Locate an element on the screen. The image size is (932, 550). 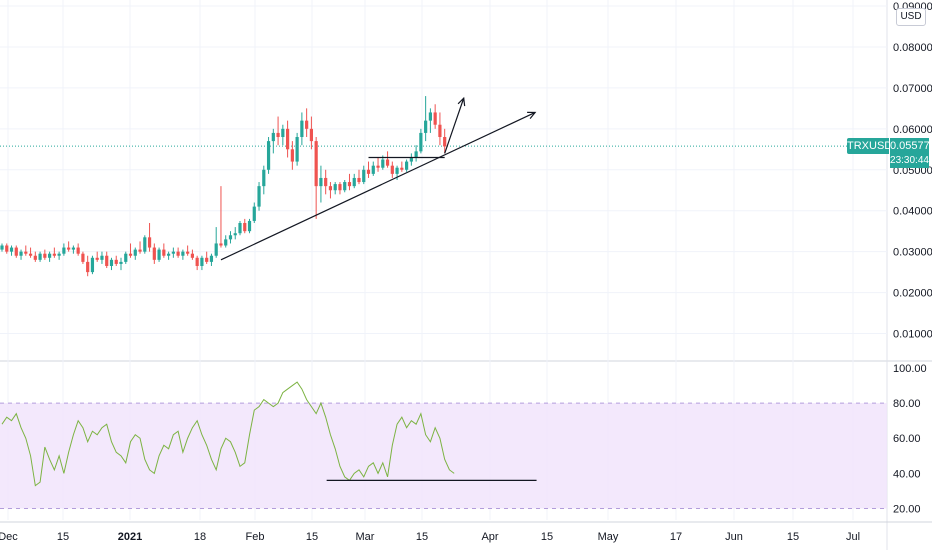
time-tick-label: Dec is located at coordinates (9, 537).